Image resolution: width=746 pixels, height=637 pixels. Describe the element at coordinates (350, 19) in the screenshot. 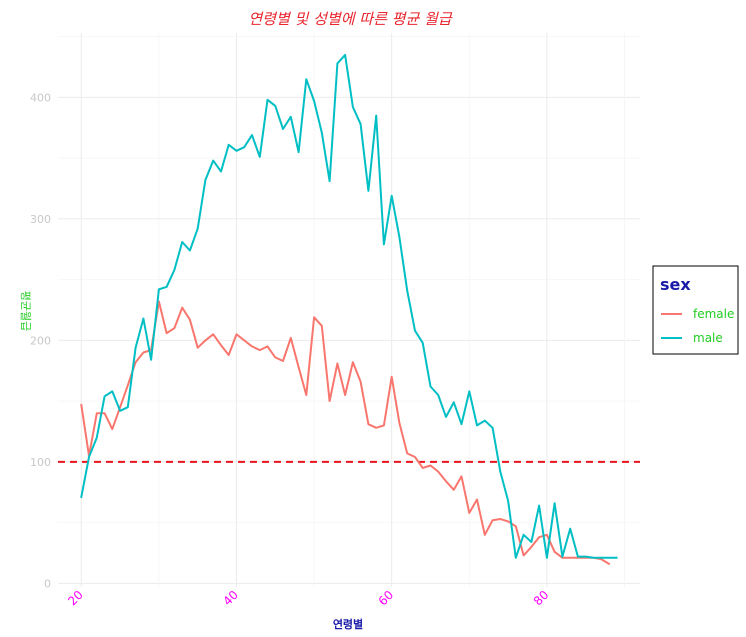

I see `chart-title: 연령별 및 성별에 따른 평균 월급` at that location.